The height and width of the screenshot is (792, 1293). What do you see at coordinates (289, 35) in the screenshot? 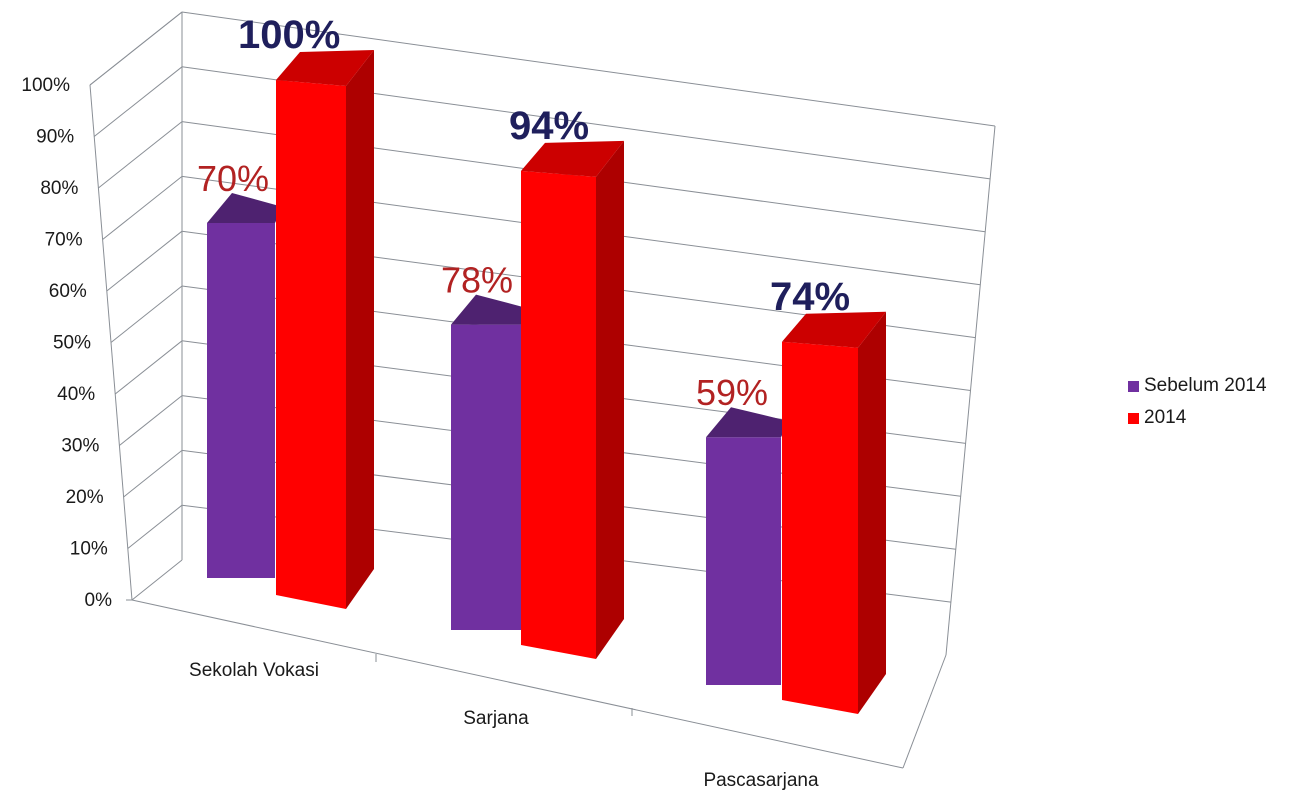
I see `data-label: 100%` at bounding box center [289, 35].